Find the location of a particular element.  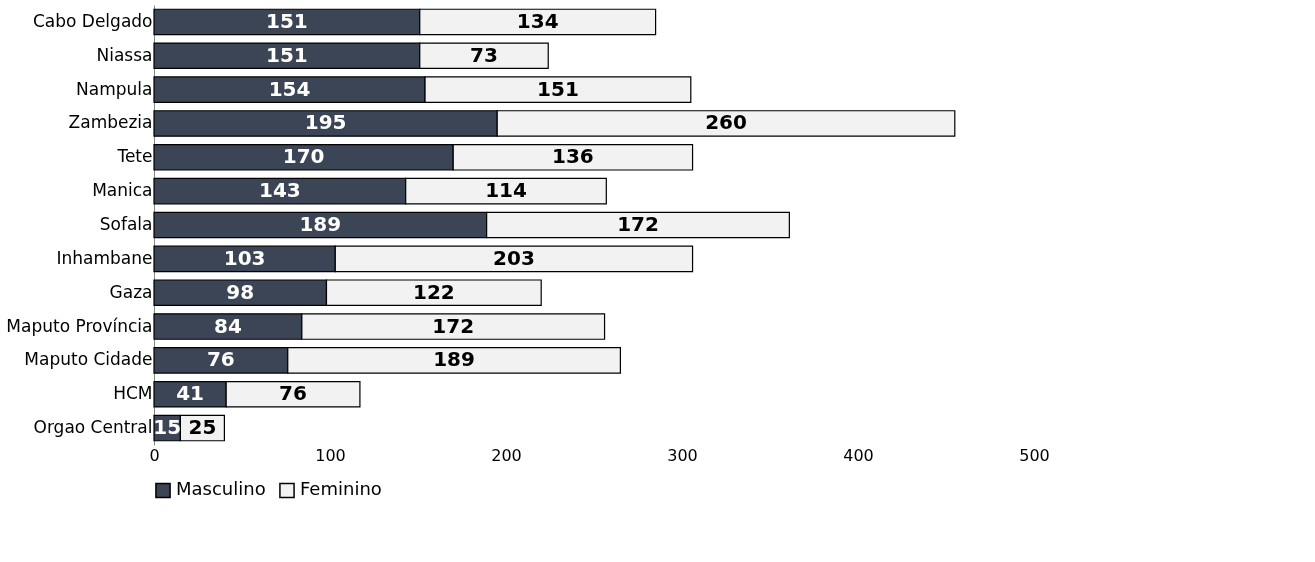

y-tick-label: Sofala is located at coordinates (126, 224).